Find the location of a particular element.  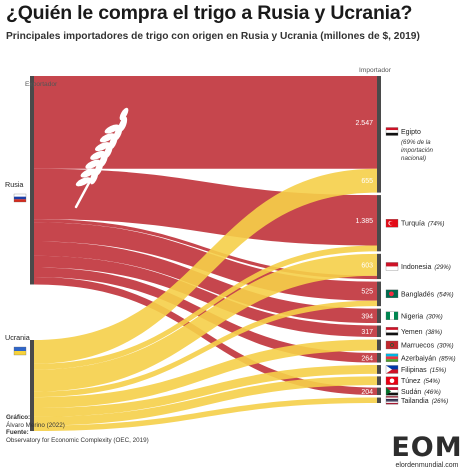

node-indonesia is located at coordinates (379, 266).